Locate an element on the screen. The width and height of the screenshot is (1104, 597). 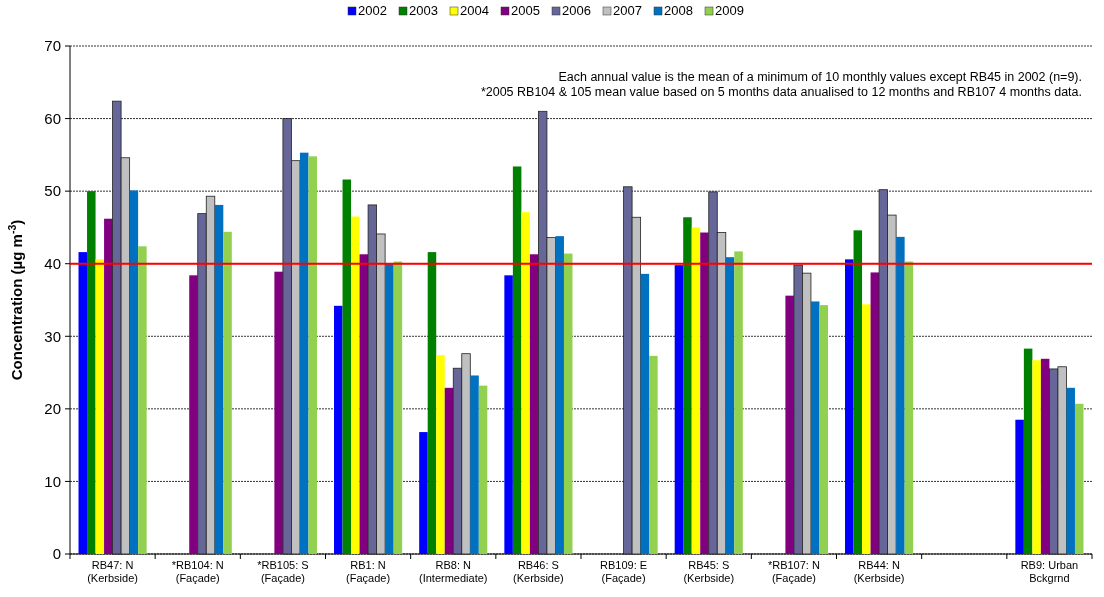
legend-label: 2007 is located at coordinates (627, 10).